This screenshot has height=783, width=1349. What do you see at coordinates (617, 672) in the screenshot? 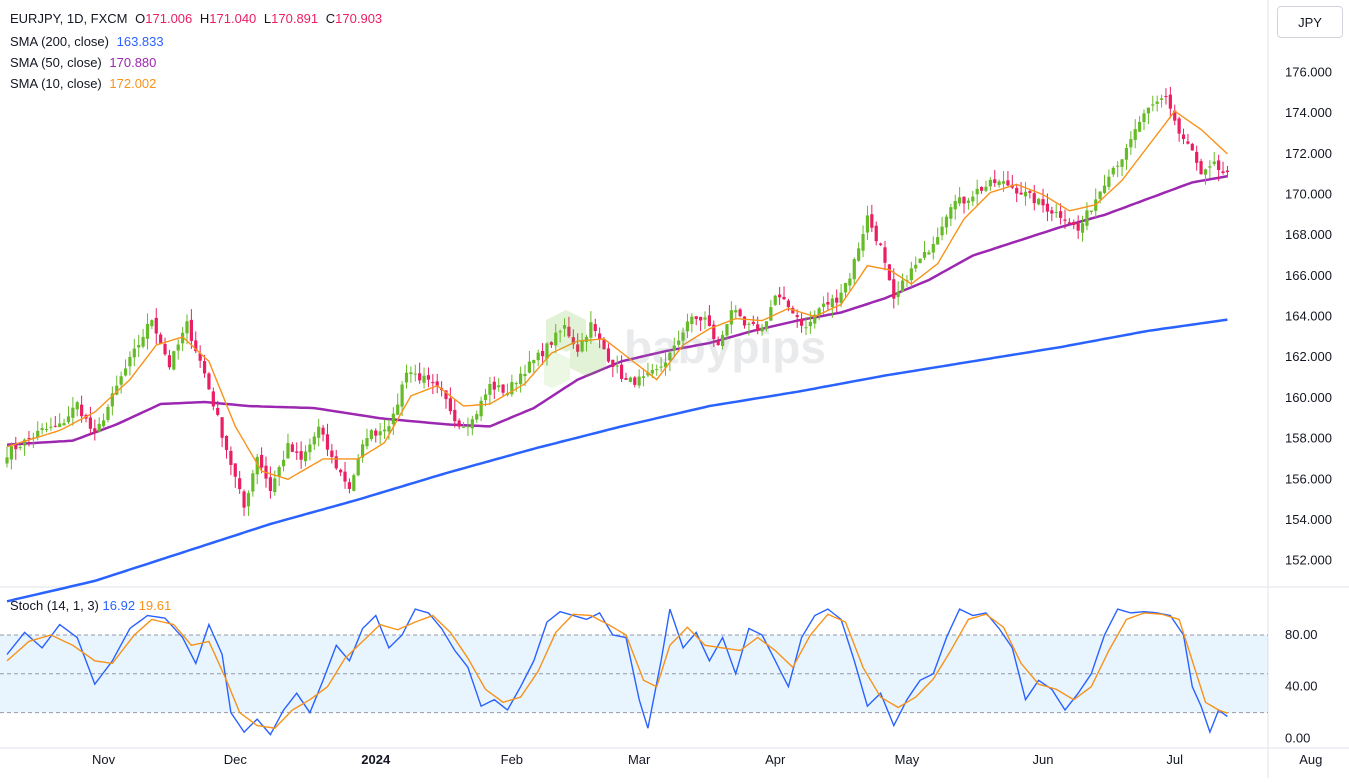
I see `stoch-k-line` at bounding box center [617, 672].